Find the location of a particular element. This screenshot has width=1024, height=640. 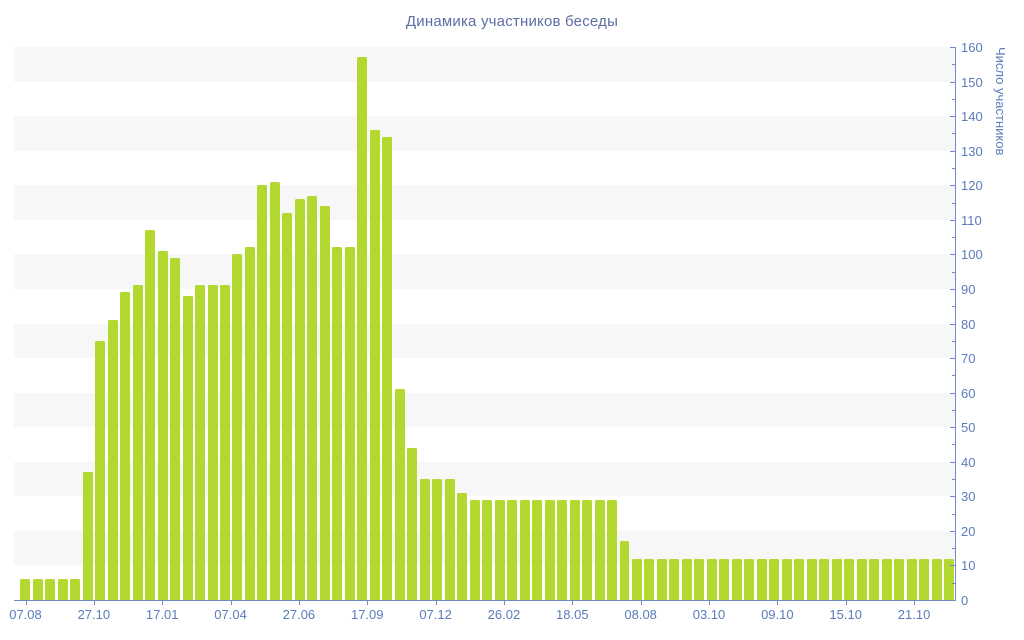

x-tick-label: 17.01 is located at coordinates (162, 614).